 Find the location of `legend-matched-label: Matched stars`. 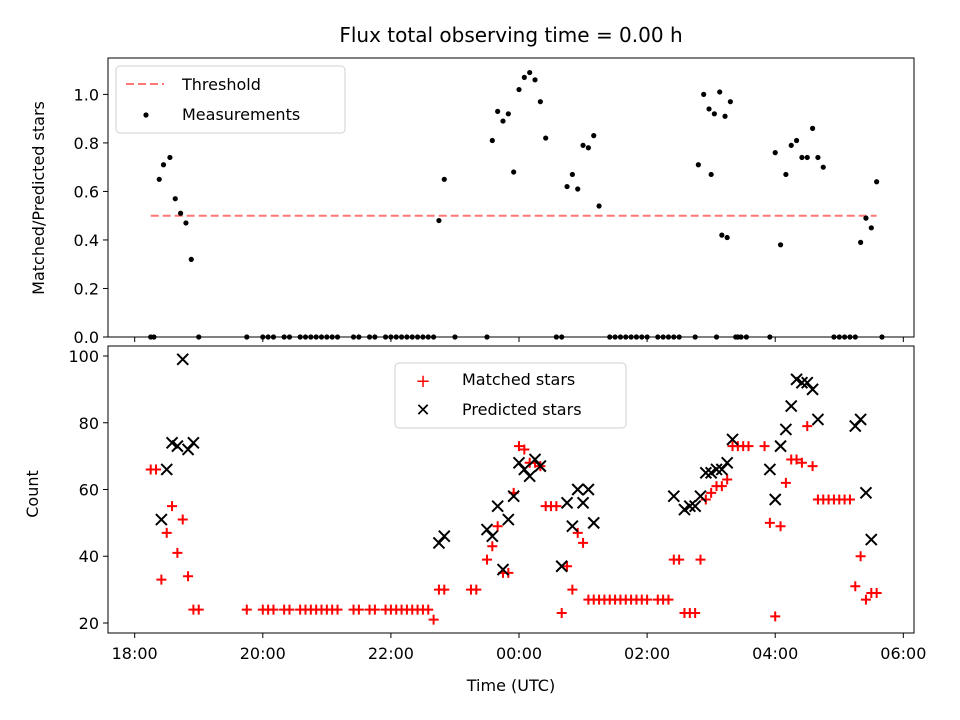

legend-matched-label: Matched stars is located at coordinates (518, 379).